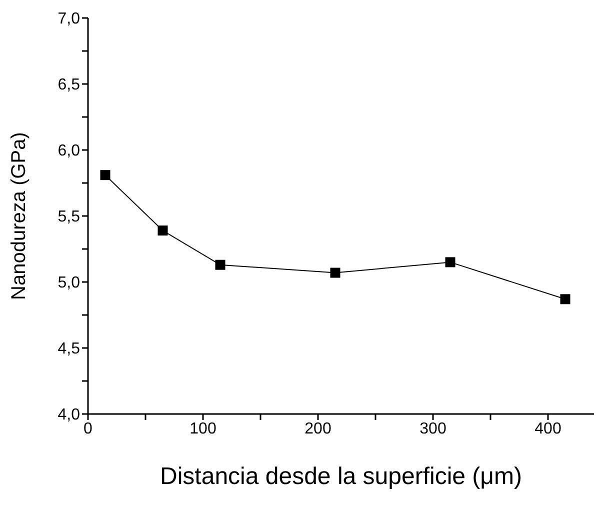 This screenshot has width=602, height=522. I want to click on y-tick-label: 4,0, so click(69, 415).